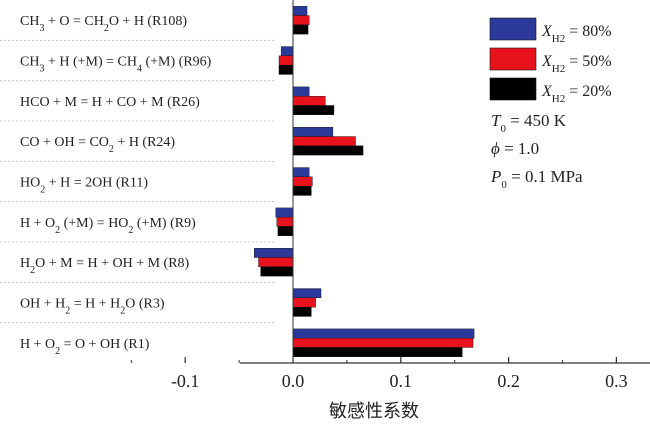 The image size is (650, 427). I want to click on x-tick-label: 0.2, so click(508, 381).